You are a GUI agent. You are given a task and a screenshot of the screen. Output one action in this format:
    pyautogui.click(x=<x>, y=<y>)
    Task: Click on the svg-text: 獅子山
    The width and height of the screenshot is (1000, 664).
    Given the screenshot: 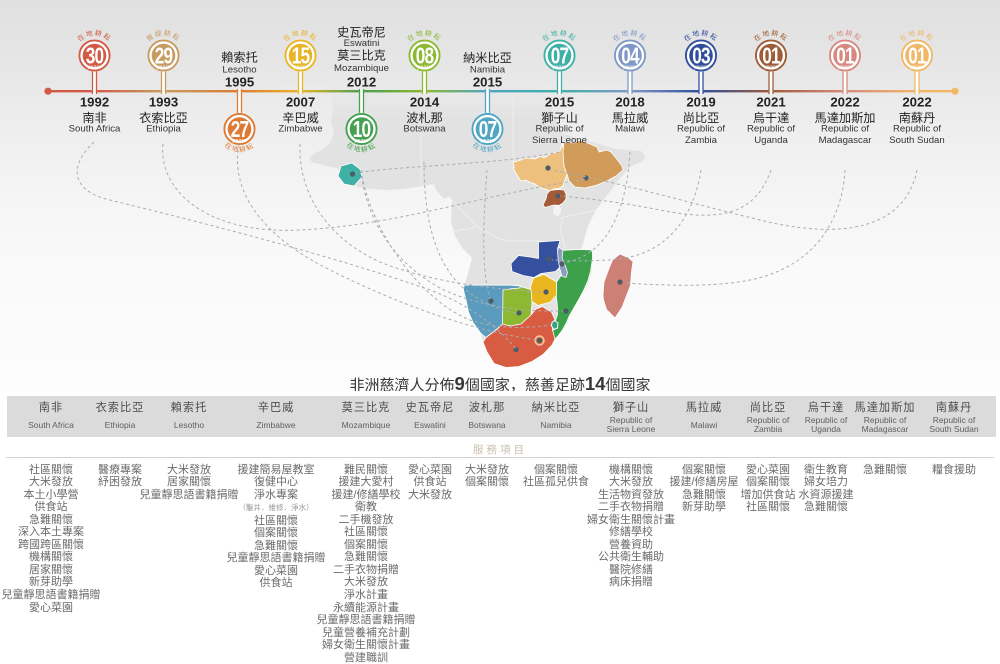 What is the action you would take?
    pyautogui.click(x=559, y=118)
    